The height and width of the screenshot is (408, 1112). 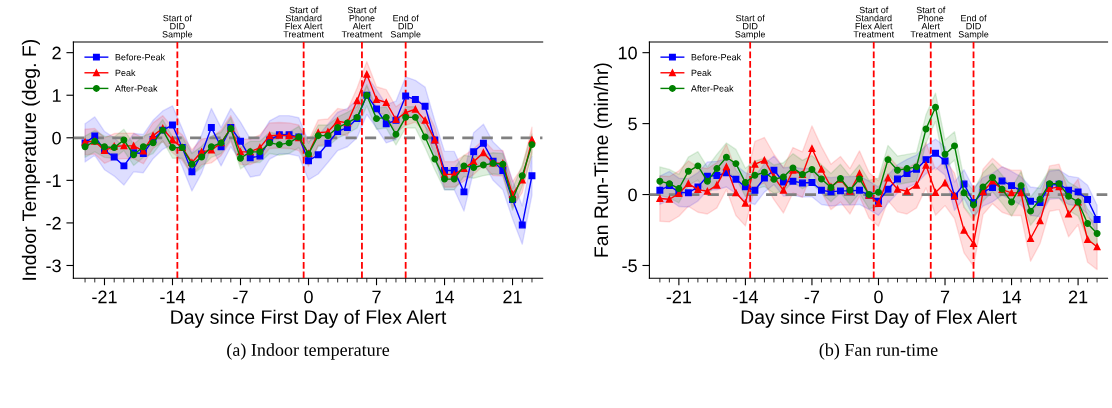 What do you see at coordinates (629, 266) in the screenshot?
I see `y-tick-label: -5` at bounding box center [629, 266].